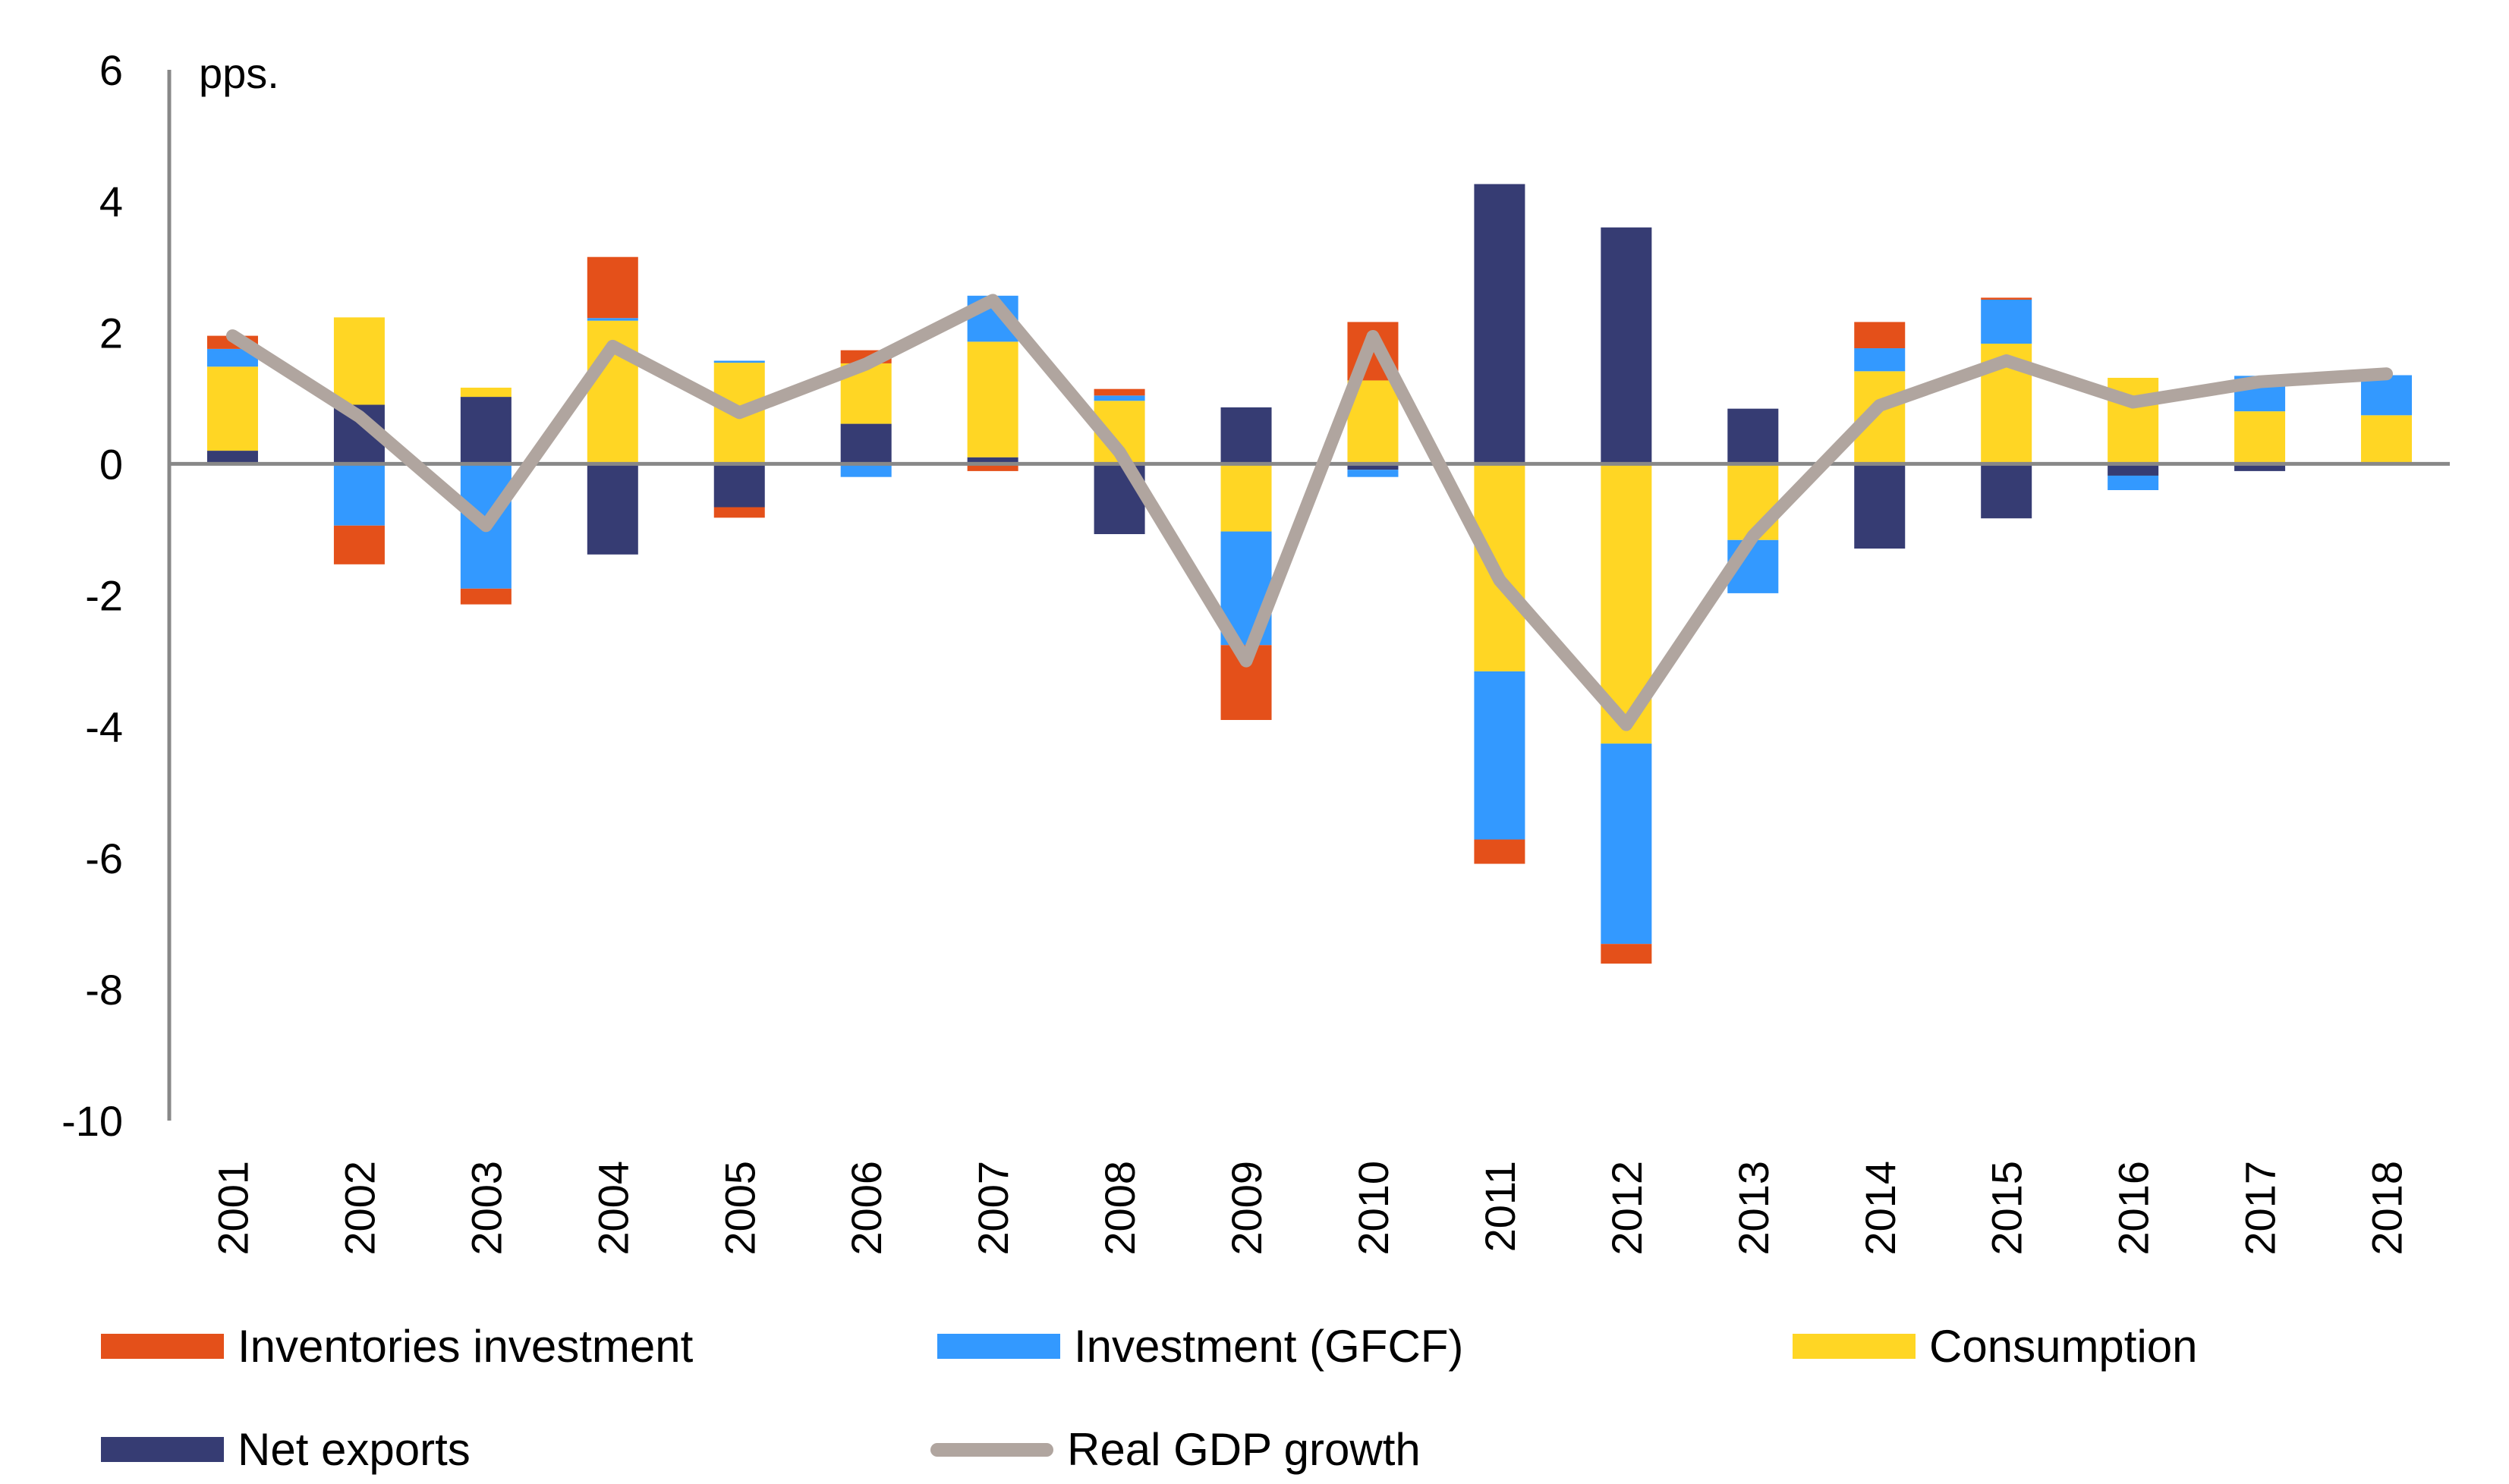 This screenshot has height=1484, width=2509. Describe the element at coordinates (992, 467) in the screenshot. I see `bar-segment-inventories-investment-2007` at that location.